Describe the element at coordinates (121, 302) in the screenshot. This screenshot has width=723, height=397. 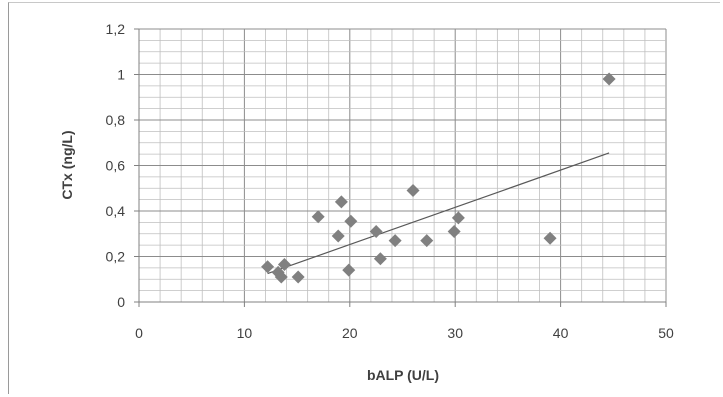
I see `y-tick-label: 0` at that location.